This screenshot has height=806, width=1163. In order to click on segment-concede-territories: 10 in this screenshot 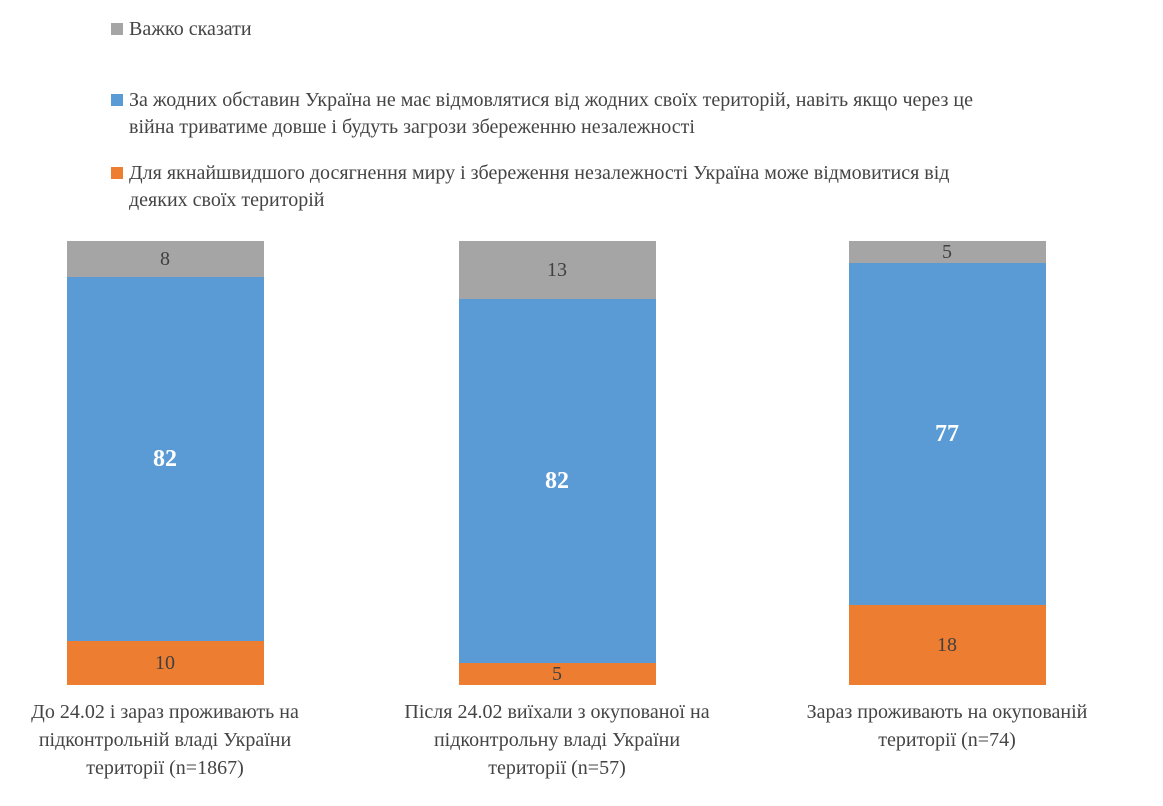, I will do `click(165, 662)`.